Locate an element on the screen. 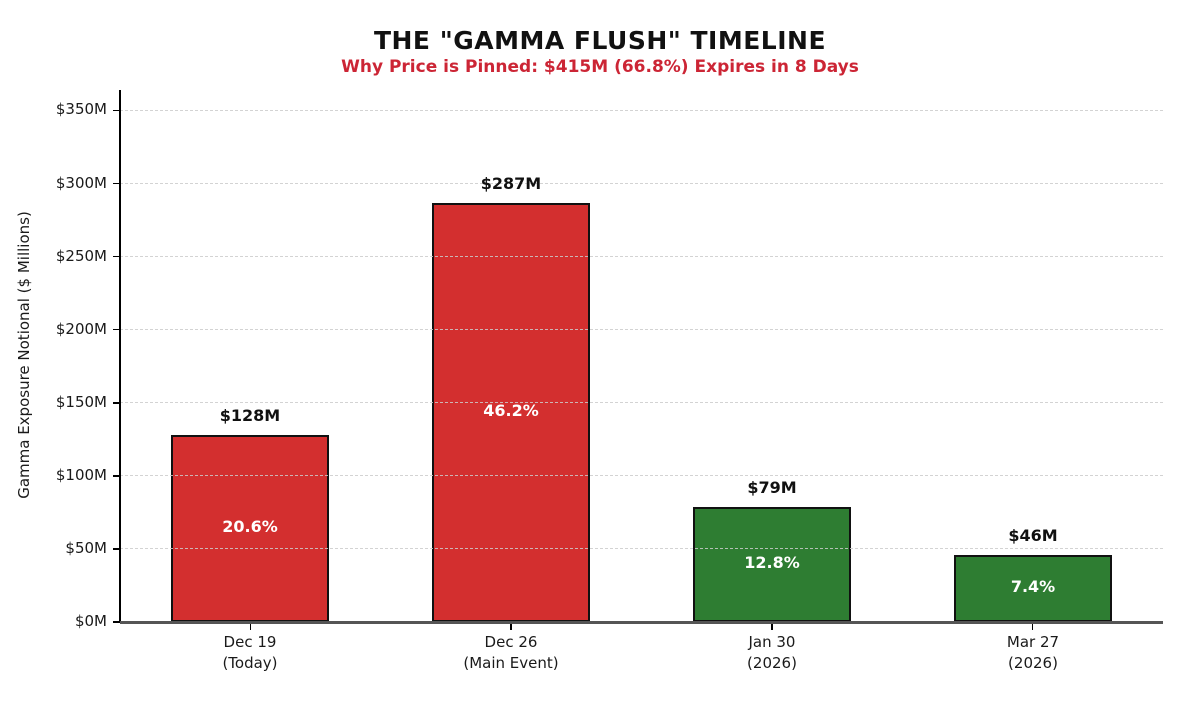 Image resolution: width=1200 pixels, height=701 pixels. bar-pct-label: 46.2% is located at coordinates (511, 410).